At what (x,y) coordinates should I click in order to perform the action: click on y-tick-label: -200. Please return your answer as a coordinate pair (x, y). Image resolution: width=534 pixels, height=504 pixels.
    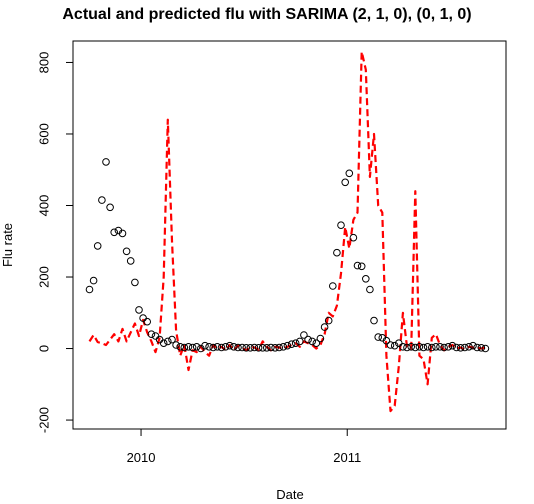
    Looking at the image, I should click on (44, 420).